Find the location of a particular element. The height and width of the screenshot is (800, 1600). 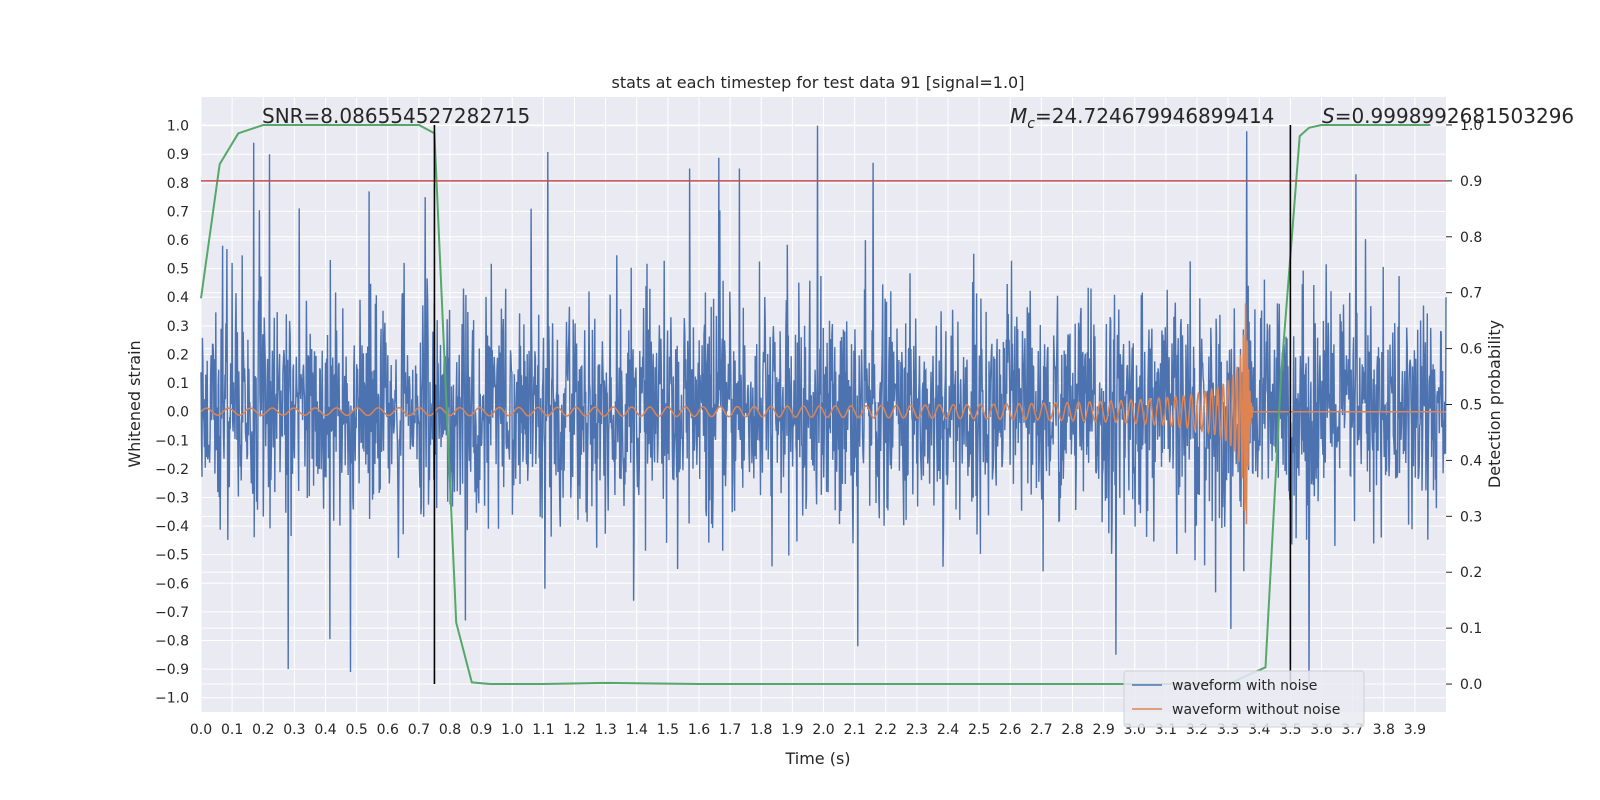

y-axis-label: Whitened strain is located at coordinates (134, 403).